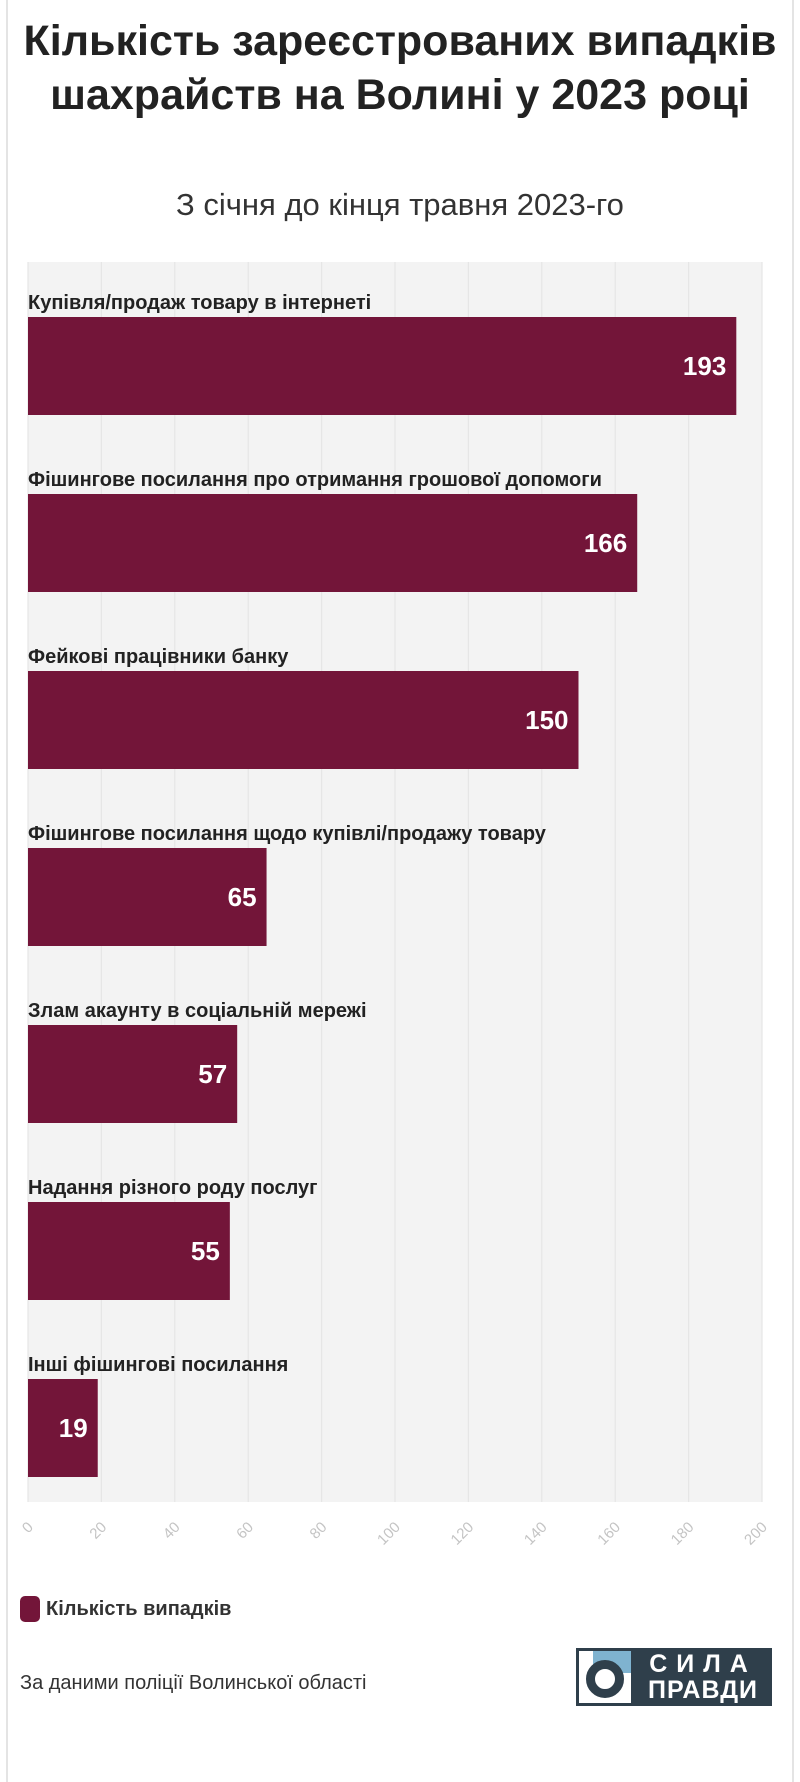  I want to click on frame-right-line, so click(793, 891).